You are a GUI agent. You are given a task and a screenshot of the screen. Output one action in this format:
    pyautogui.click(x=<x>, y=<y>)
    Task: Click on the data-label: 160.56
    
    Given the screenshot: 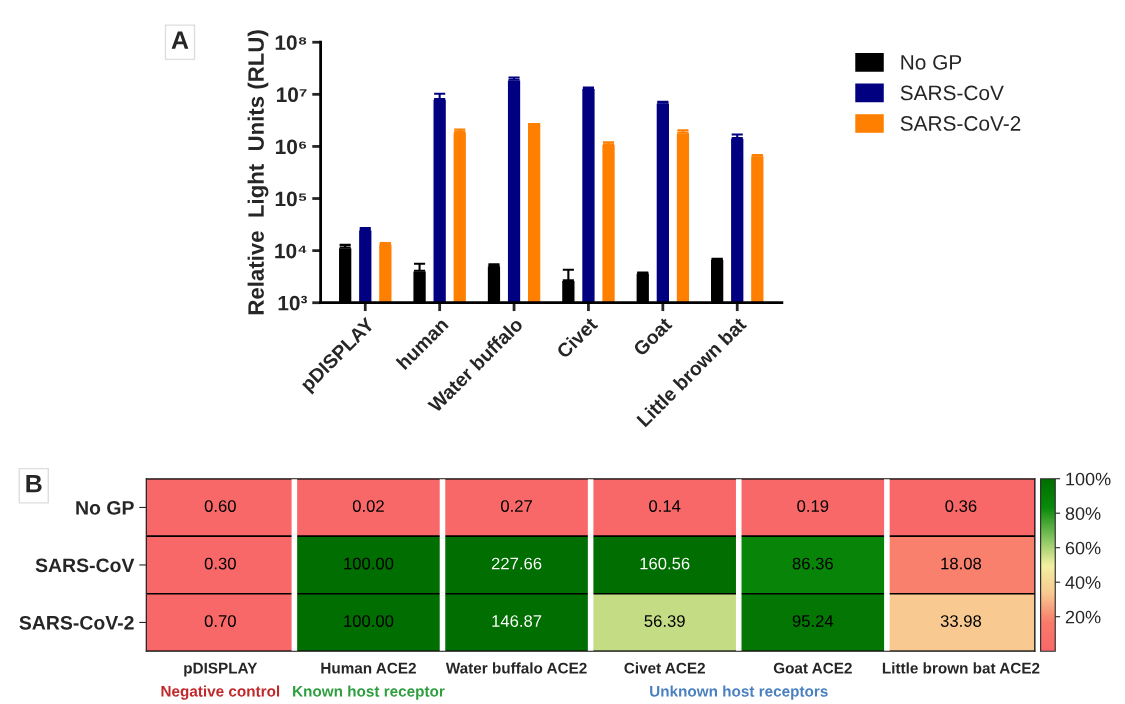 What is the action you would take?
    pyautogui.click(x=665, y=563)
    